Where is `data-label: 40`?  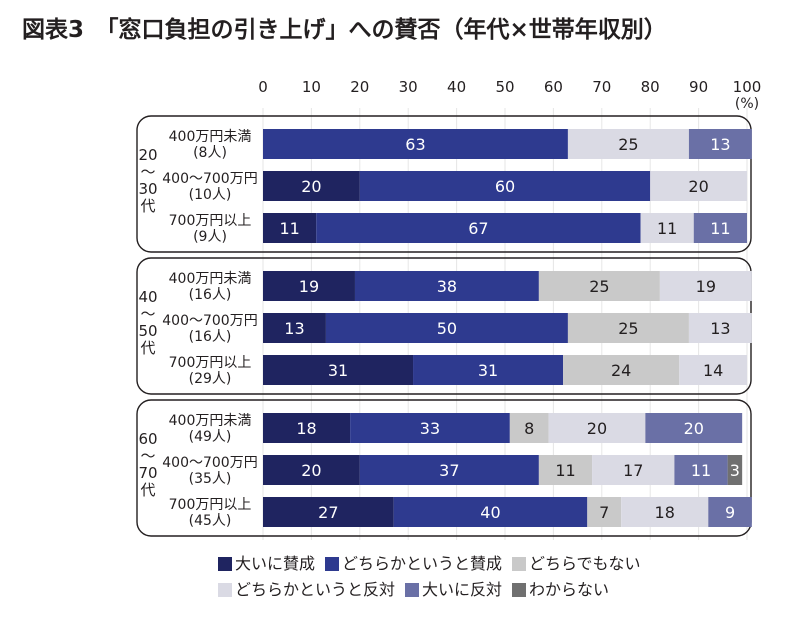 data-label: 40 is located at coordinates (490, 512).